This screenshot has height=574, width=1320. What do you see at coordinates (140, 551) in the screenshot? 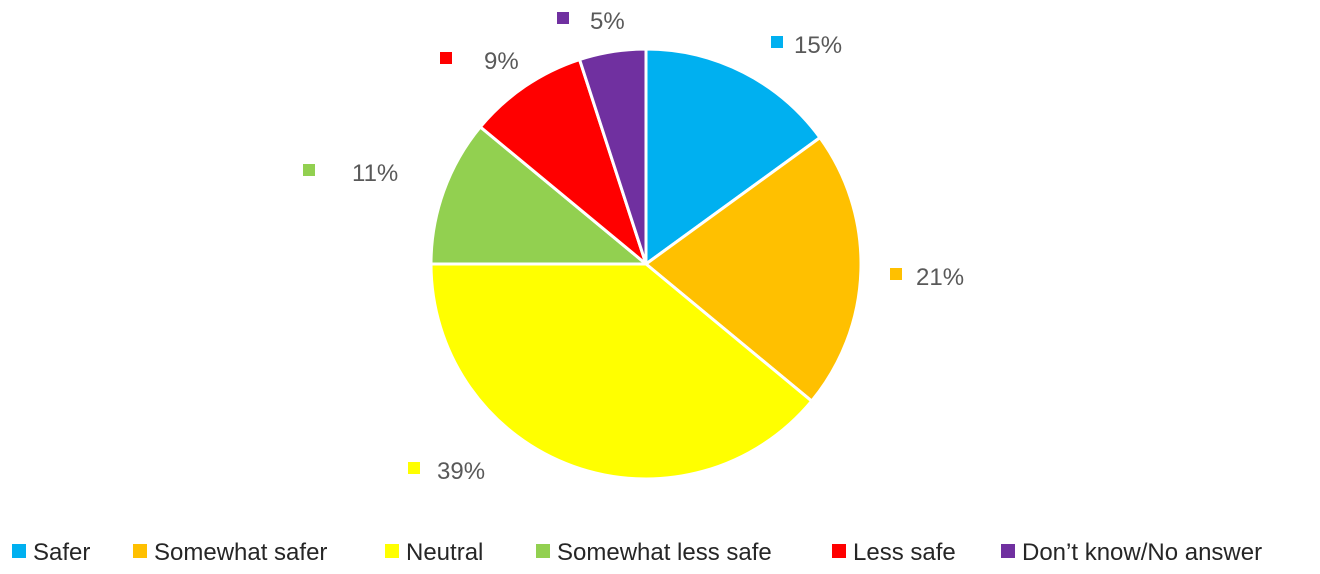
I see `legend-swatch-somewhat-safer` at bounding box center [140, 551].